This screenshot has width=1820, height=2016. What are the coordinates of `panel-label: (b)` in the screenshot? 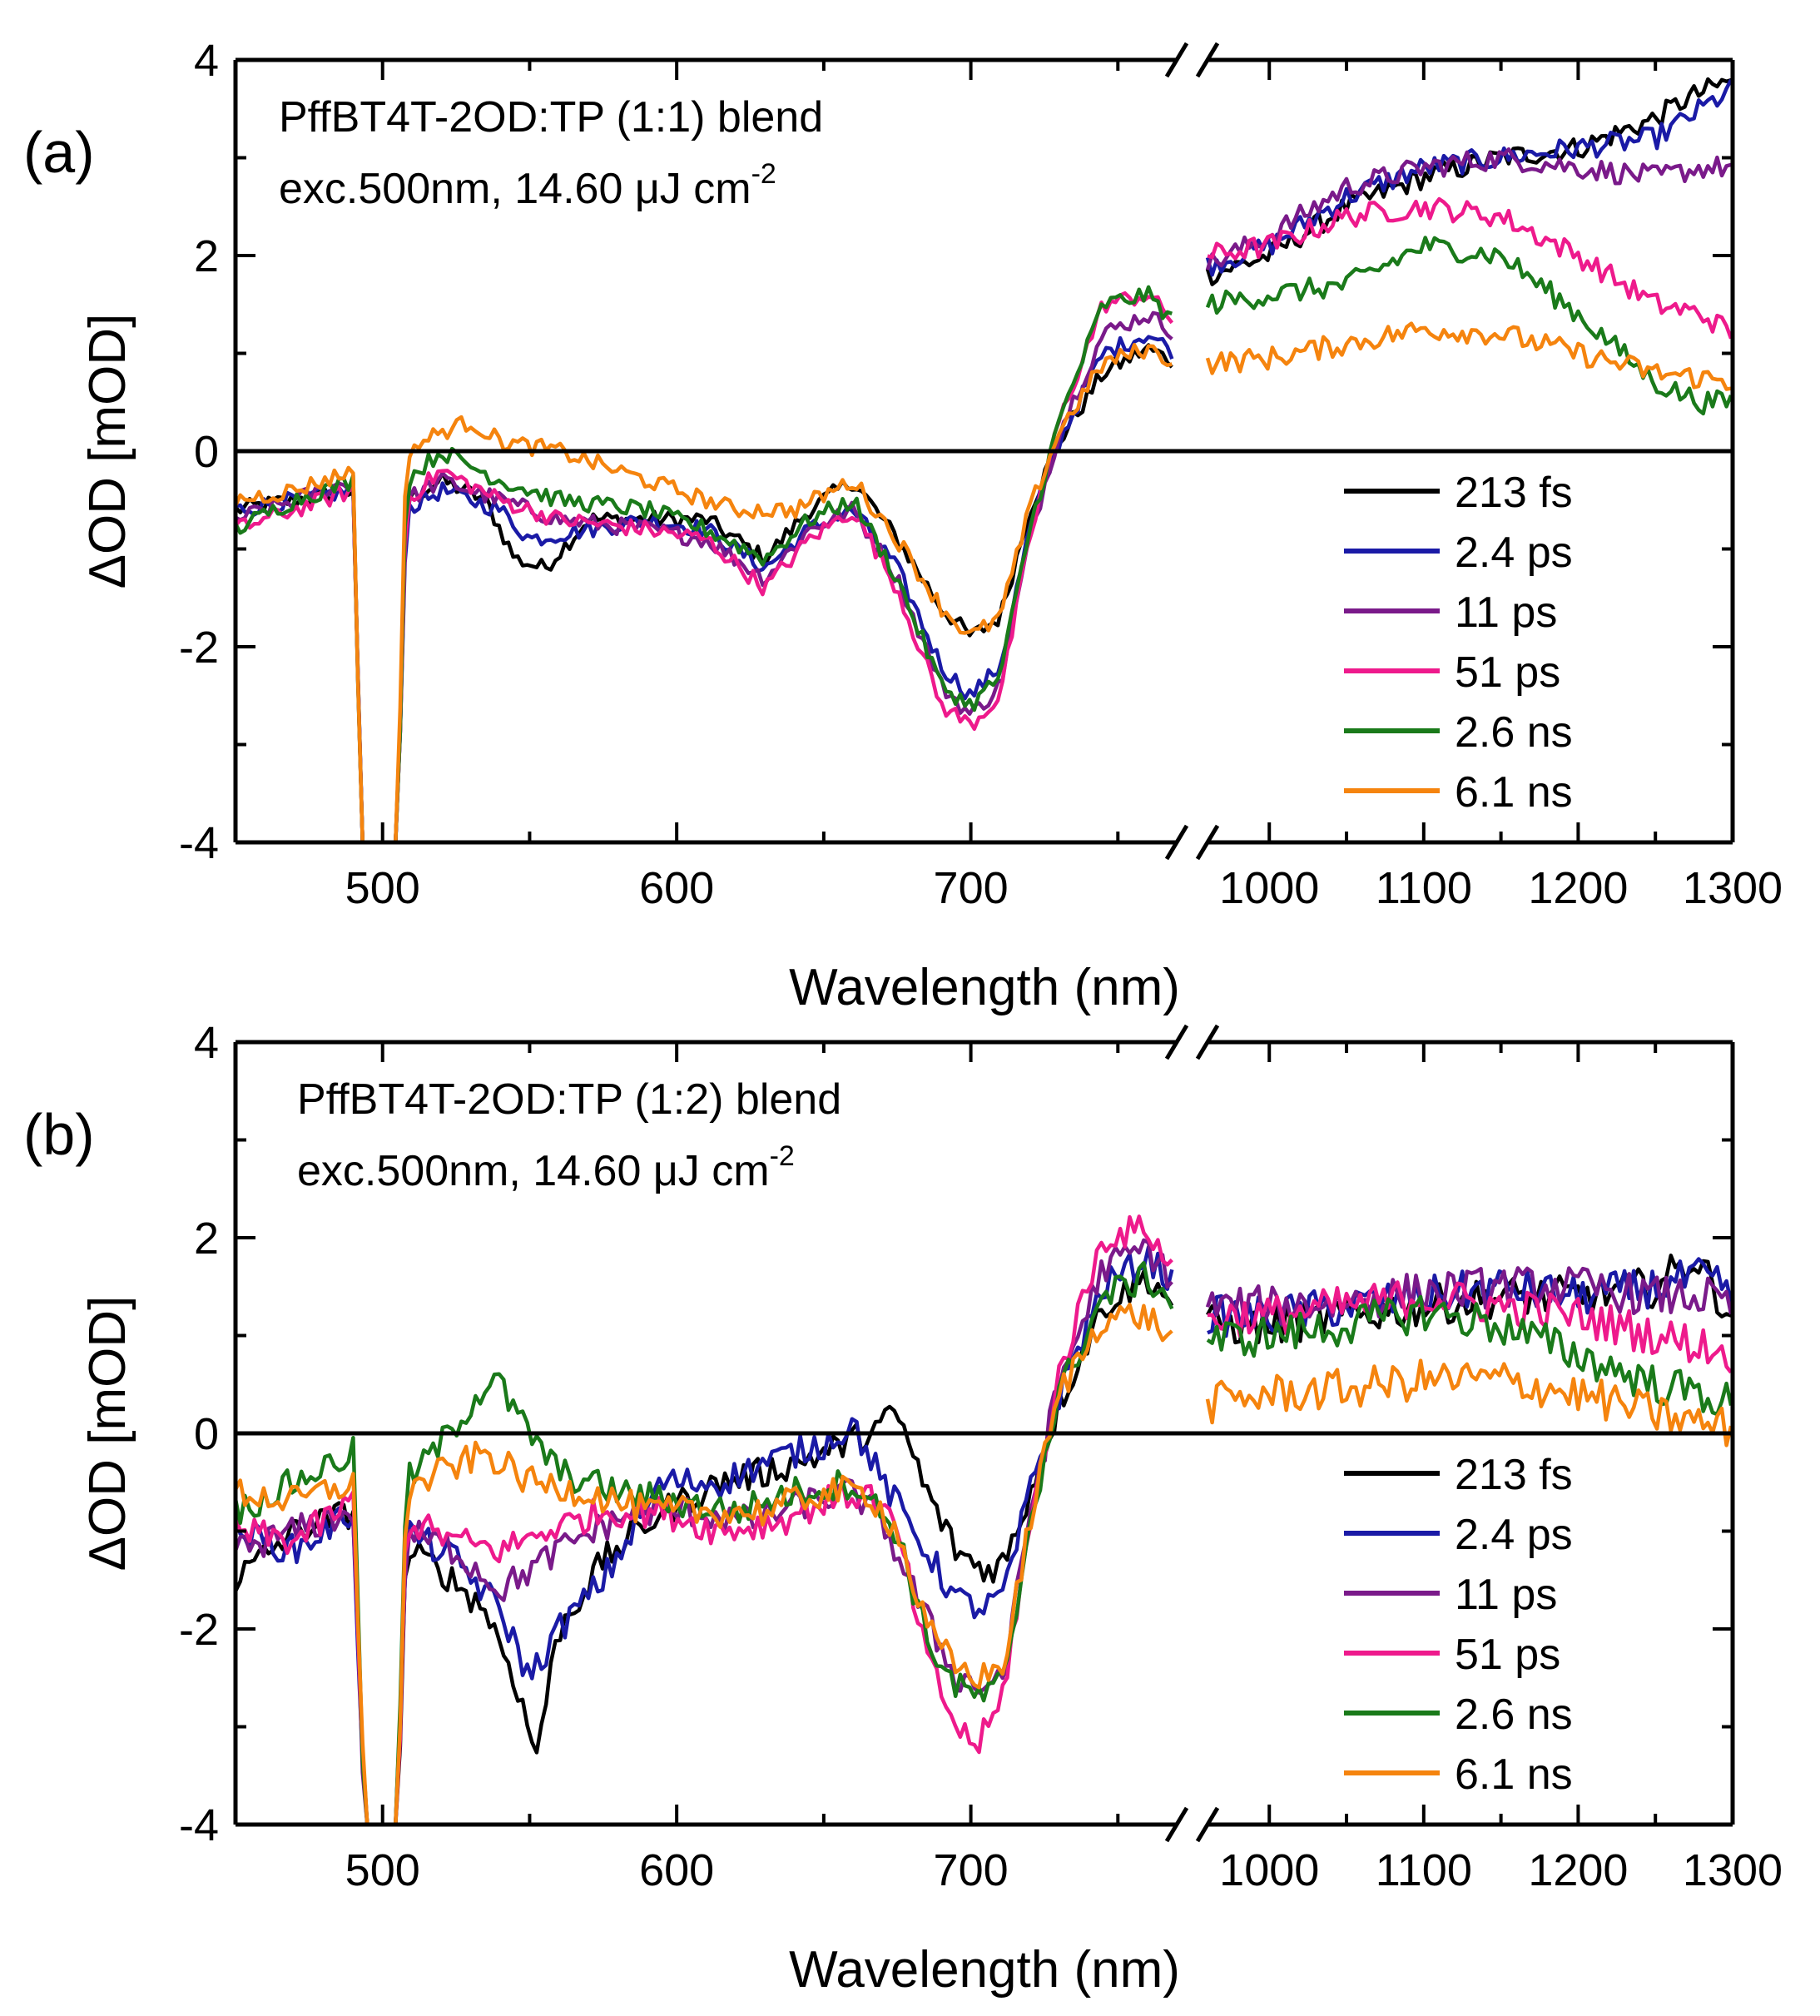 It's located at (59, 1134).